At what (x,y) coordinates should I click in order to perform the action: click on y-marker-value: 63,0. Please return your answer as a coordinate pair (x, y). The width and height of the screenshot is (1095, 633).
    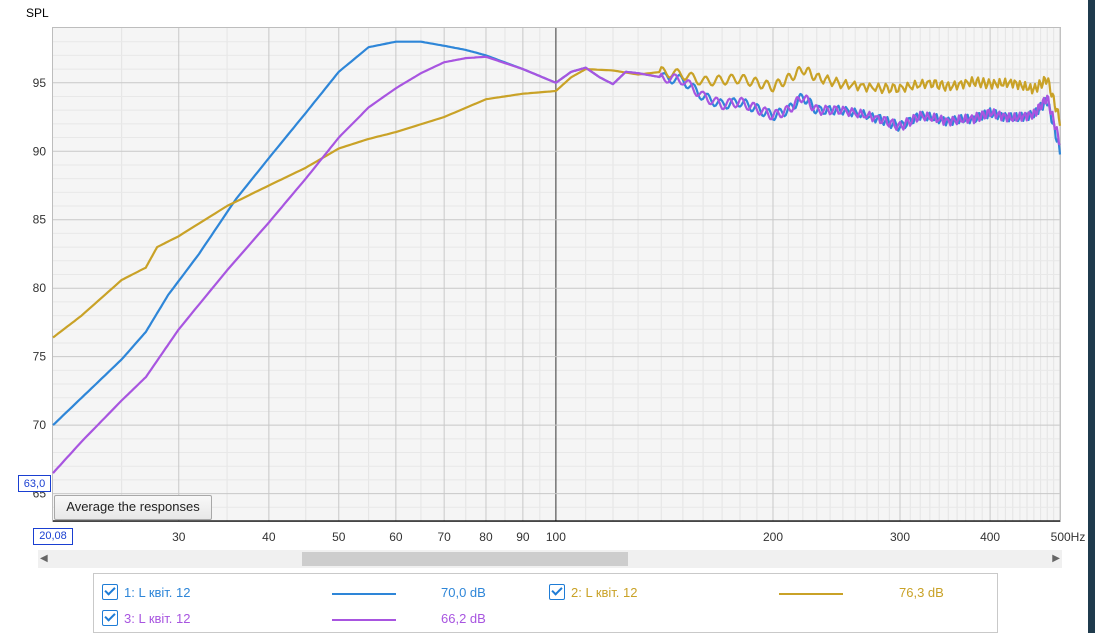
    Looking at the image, I should click on (34, 483).